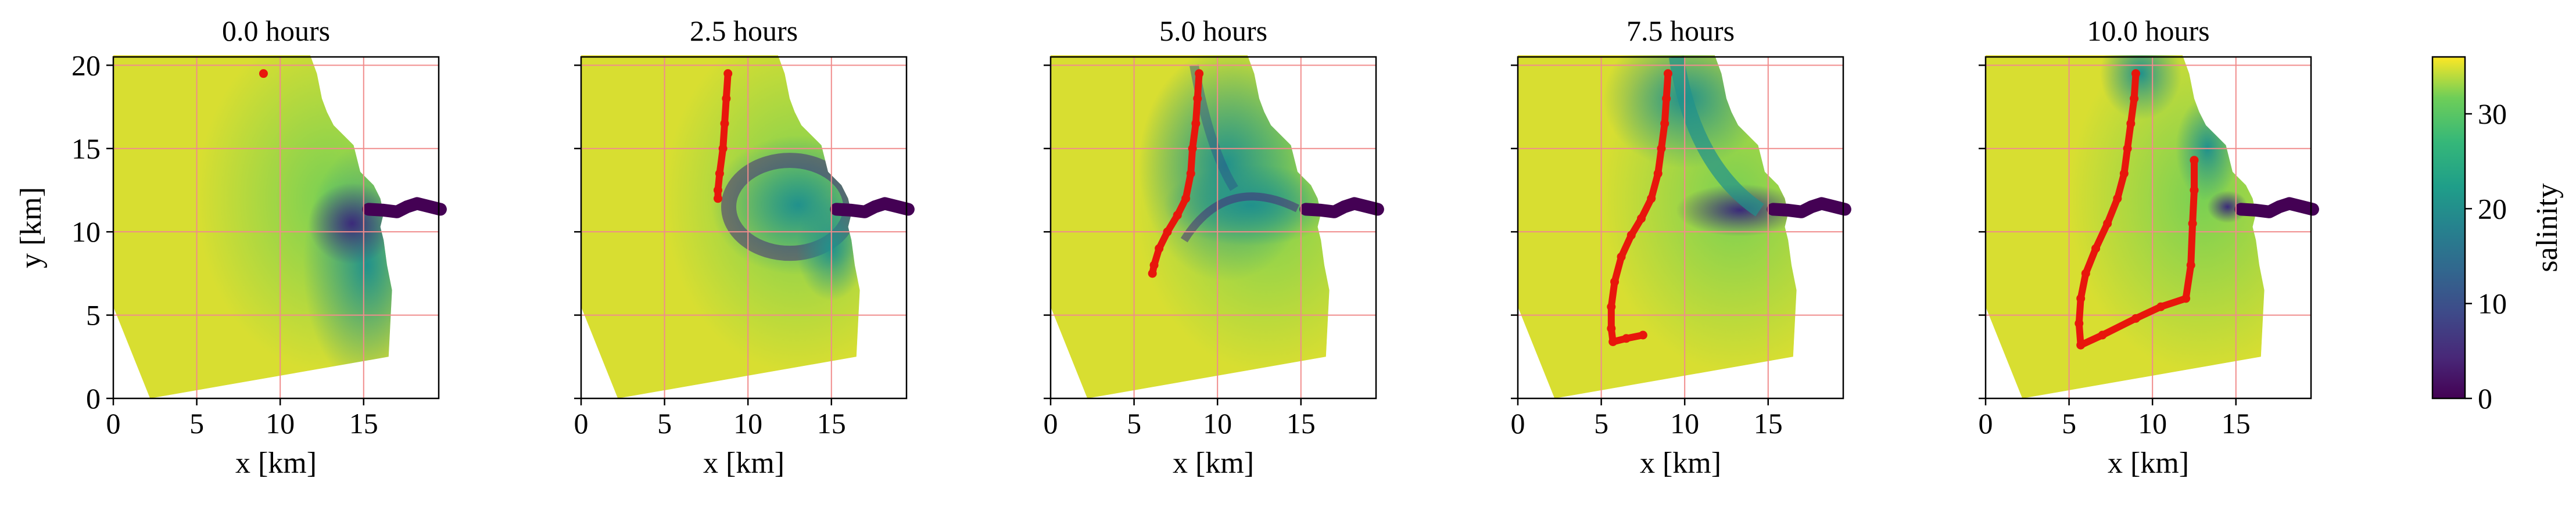 This screenshot has height=507, width=2576. What do you see at coordinates (31, 228) in the screenshot?
I see `y-axis-label: y [km]` at bounding box center [31, 228].